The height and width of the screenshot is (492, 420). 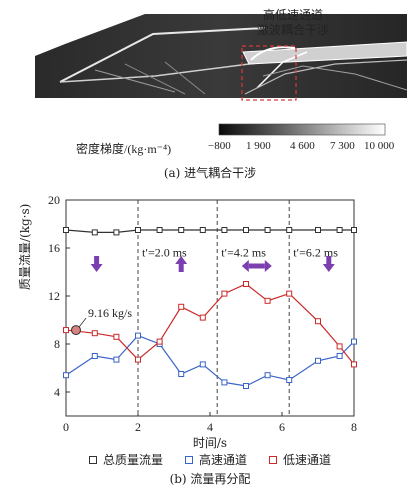 What do you see at coordinates (132, 460) in the screenshot?
I see `legend-label-total: 总质量流量` at bounding box center [132, 460].